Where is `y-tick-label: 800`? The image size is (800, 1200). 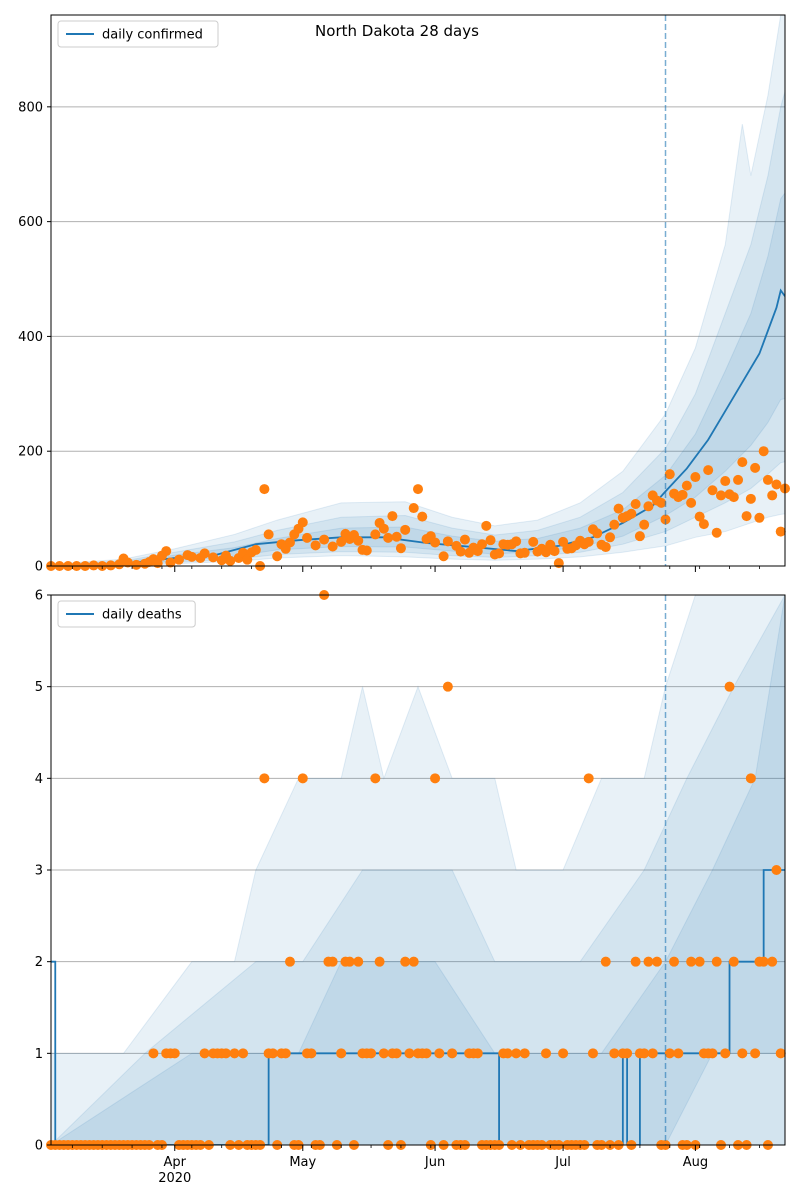 y-tick-label: 800 is located at coordinates (30, 107).